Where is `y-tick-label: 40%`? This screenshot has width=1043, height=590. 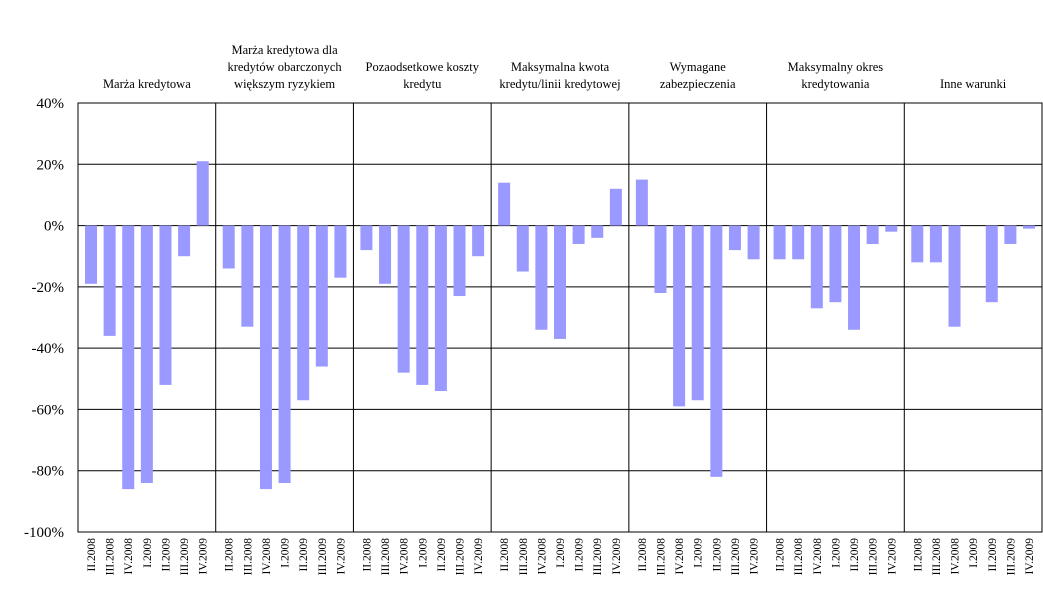 y-tick-label: 40% is located at coordinates (51, 104).